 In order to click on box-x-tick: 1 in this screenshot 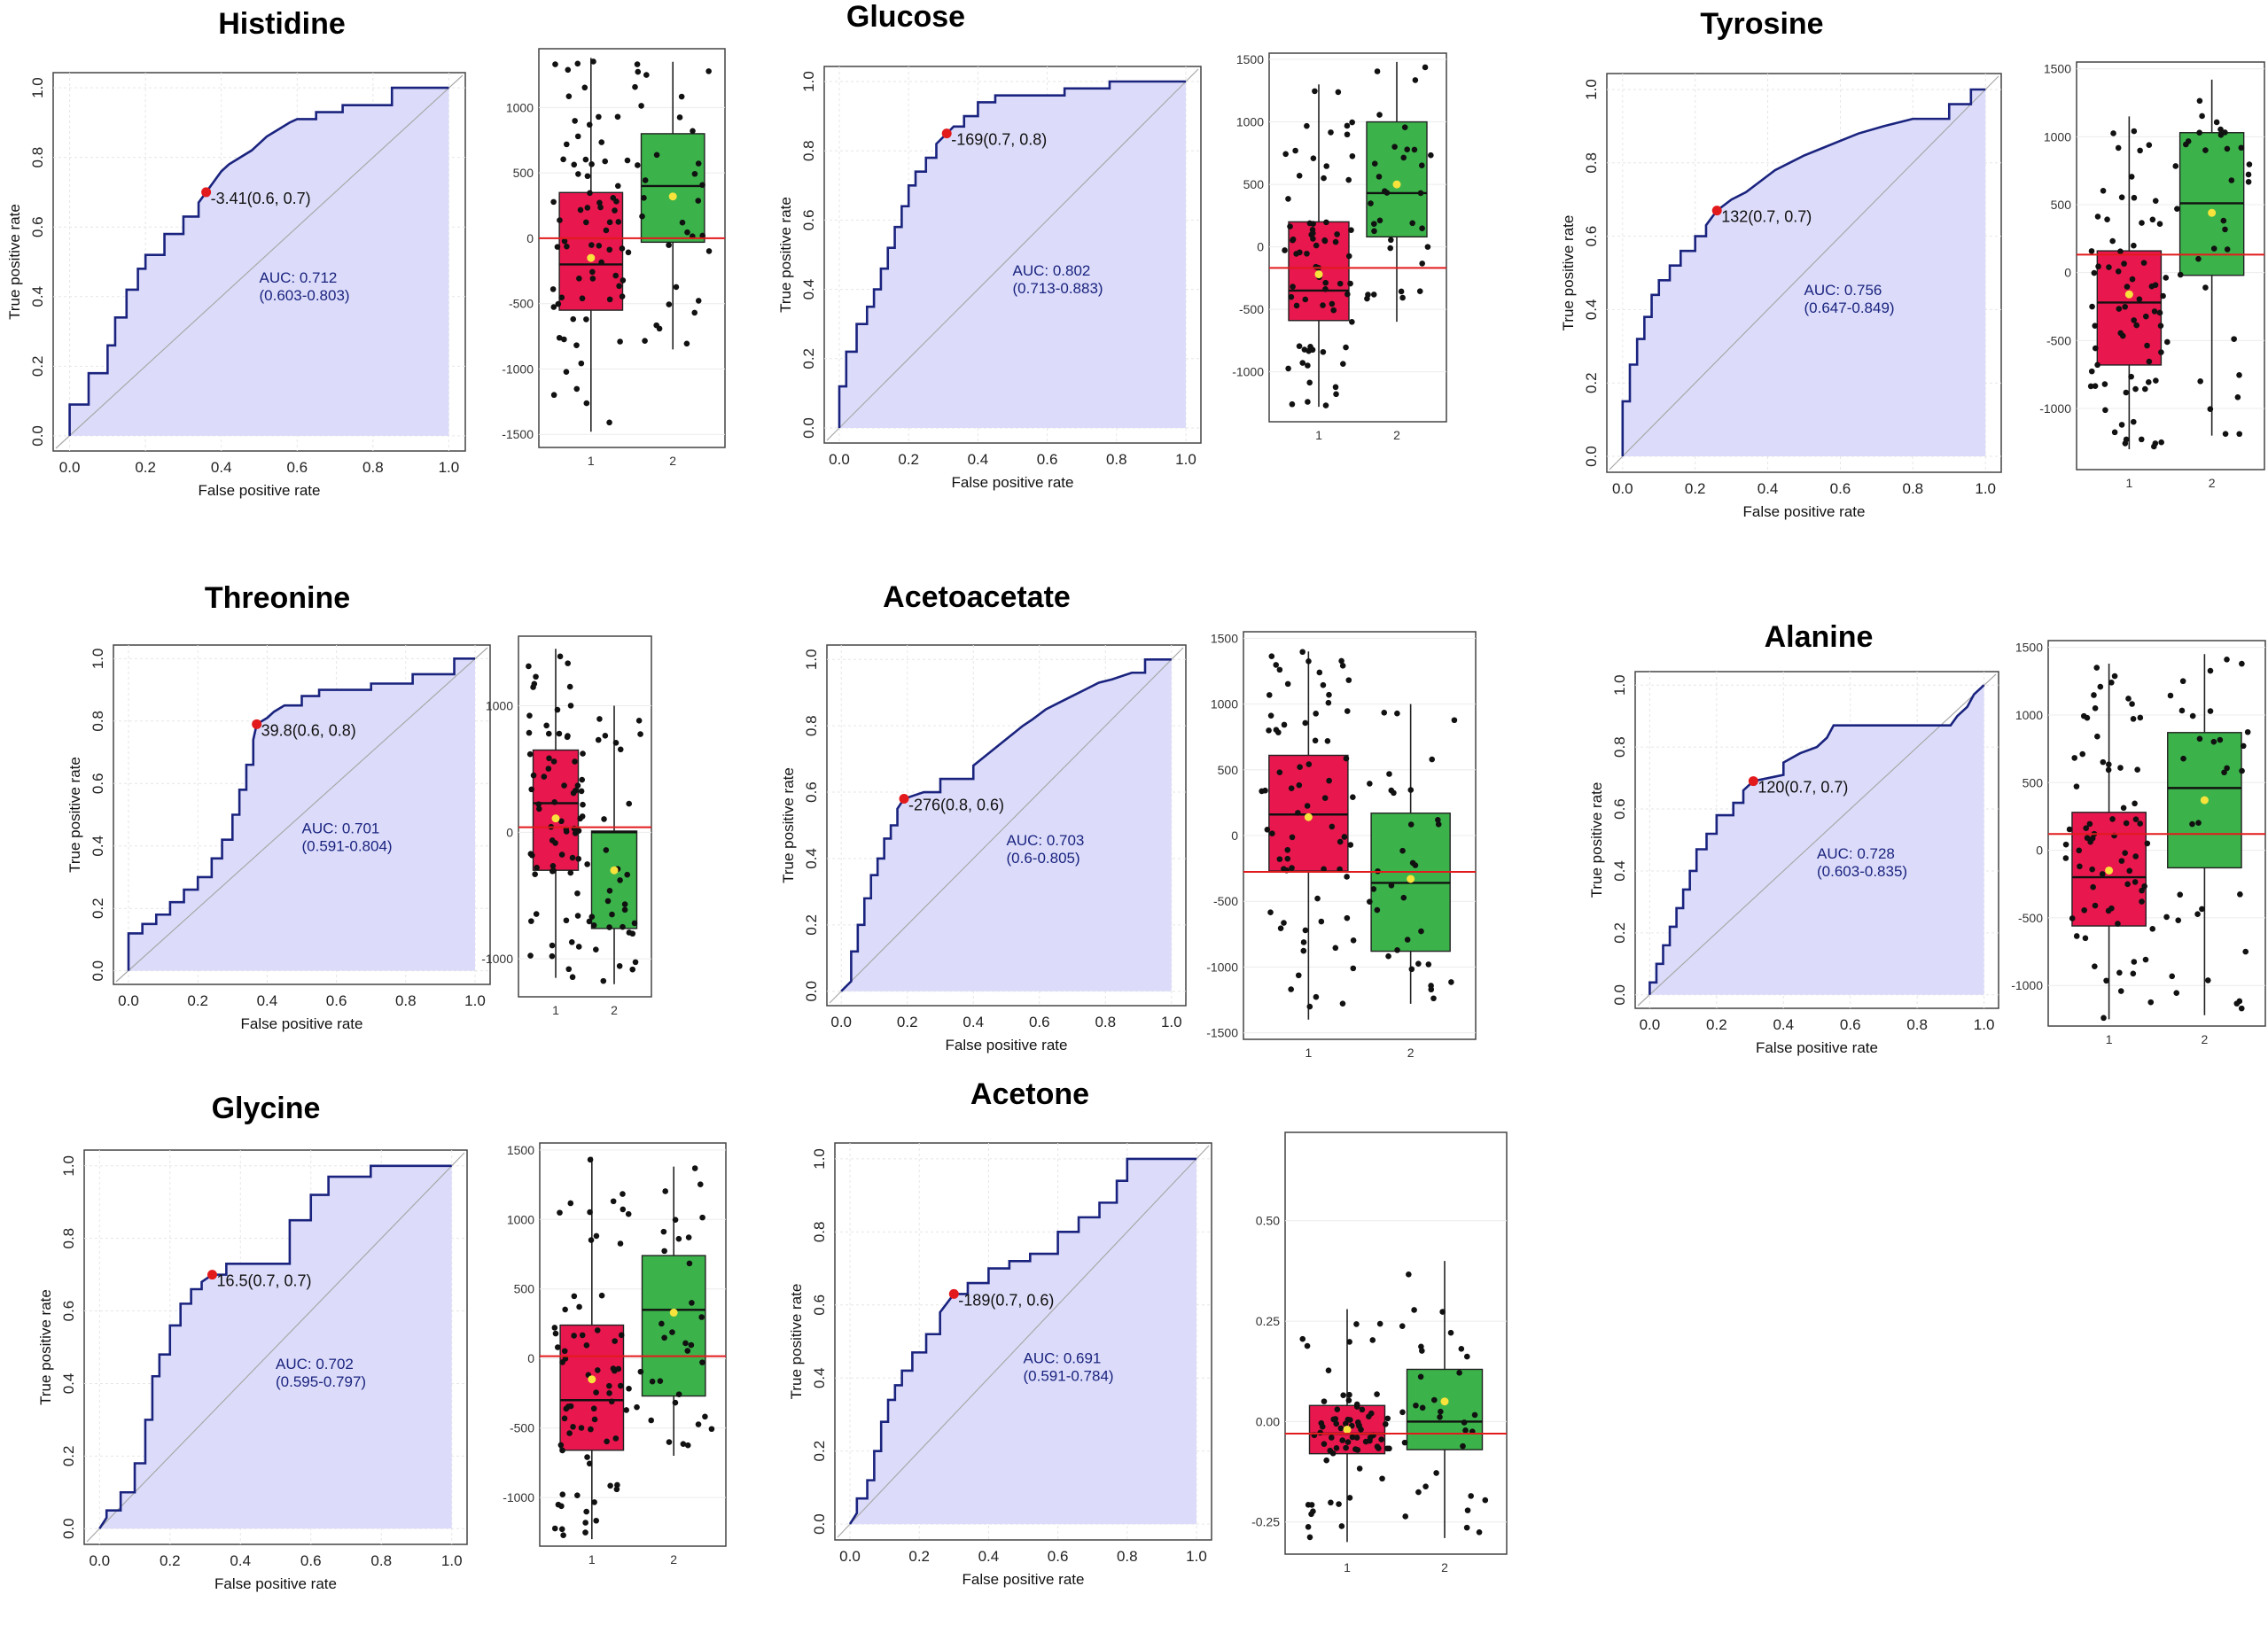, I will do `click(592, 461)`.